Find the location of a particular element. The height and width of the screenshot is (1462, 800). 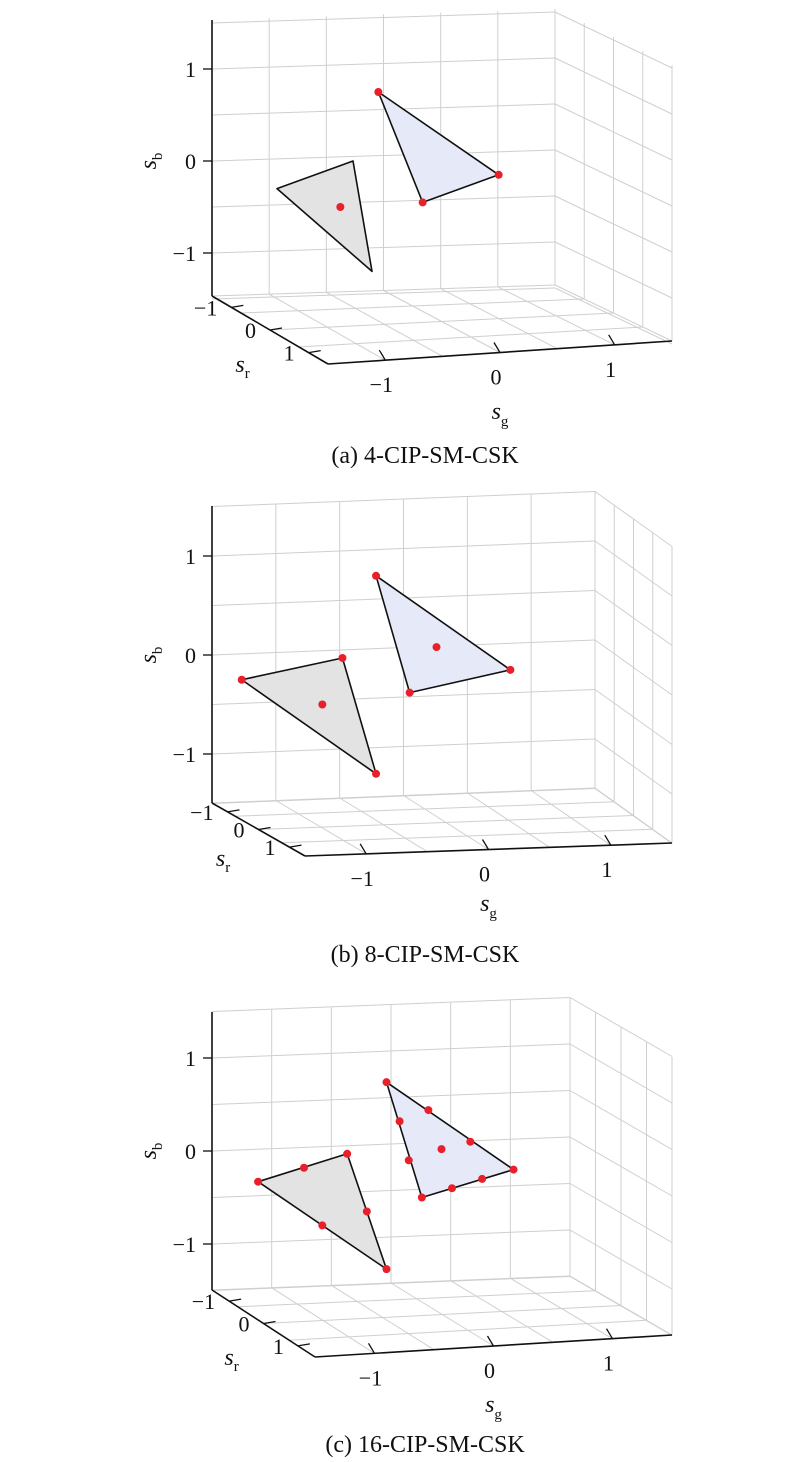

grid-lines is located at coordinates (442, 1175).